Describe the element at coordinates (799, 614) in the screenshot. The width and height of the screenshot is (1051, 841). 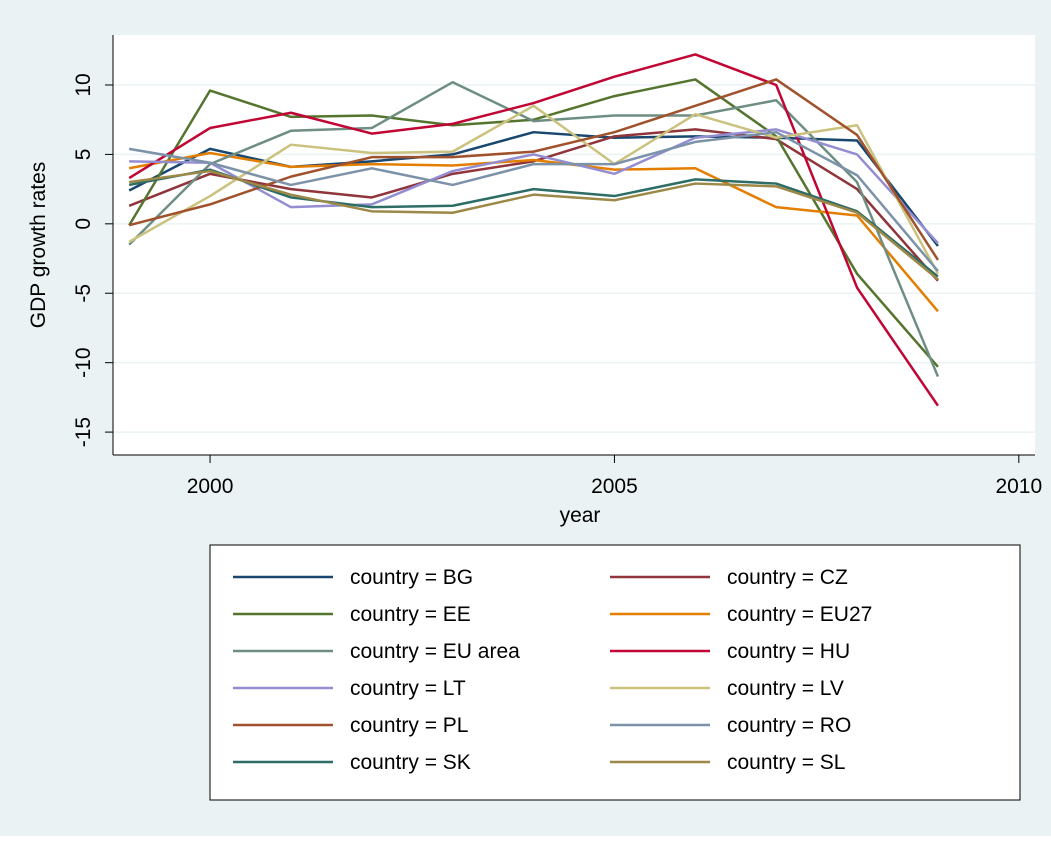
I see `legend-label: country = EU27` at that location.